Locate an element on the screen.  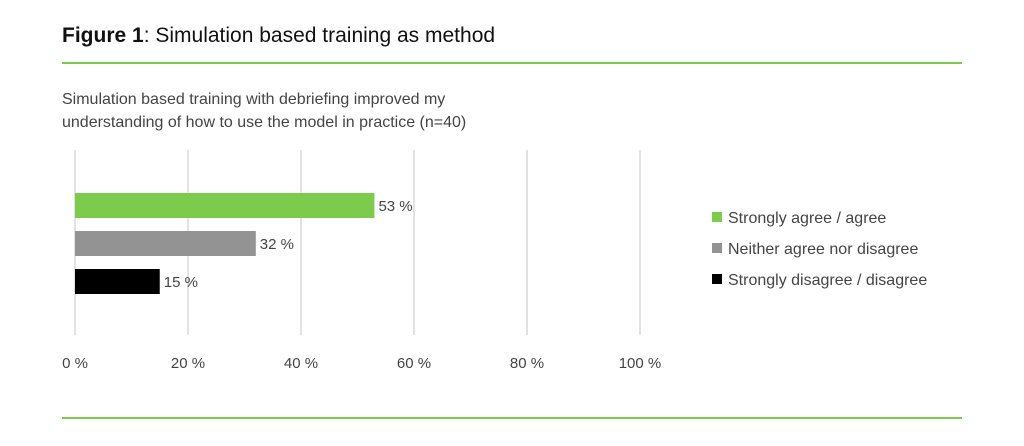
data-label: 15 % is located at coordinates (181, 282).